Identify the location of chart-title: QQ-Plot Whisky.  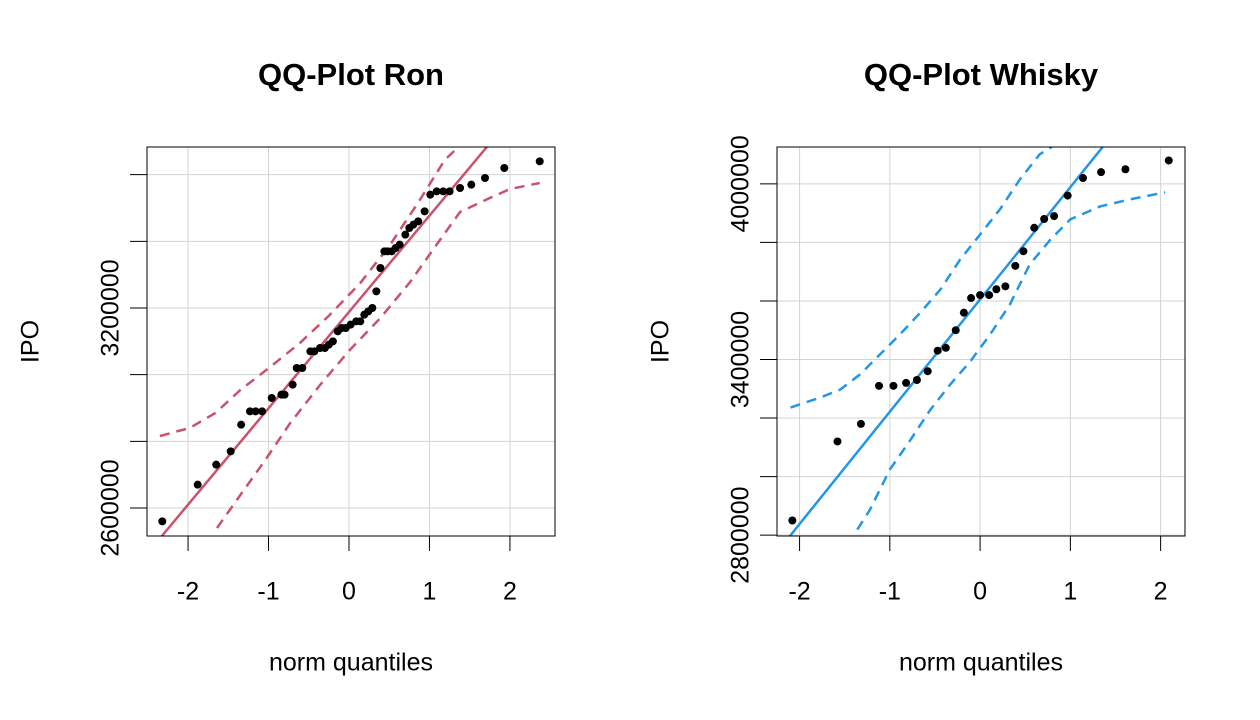
(981, 74).